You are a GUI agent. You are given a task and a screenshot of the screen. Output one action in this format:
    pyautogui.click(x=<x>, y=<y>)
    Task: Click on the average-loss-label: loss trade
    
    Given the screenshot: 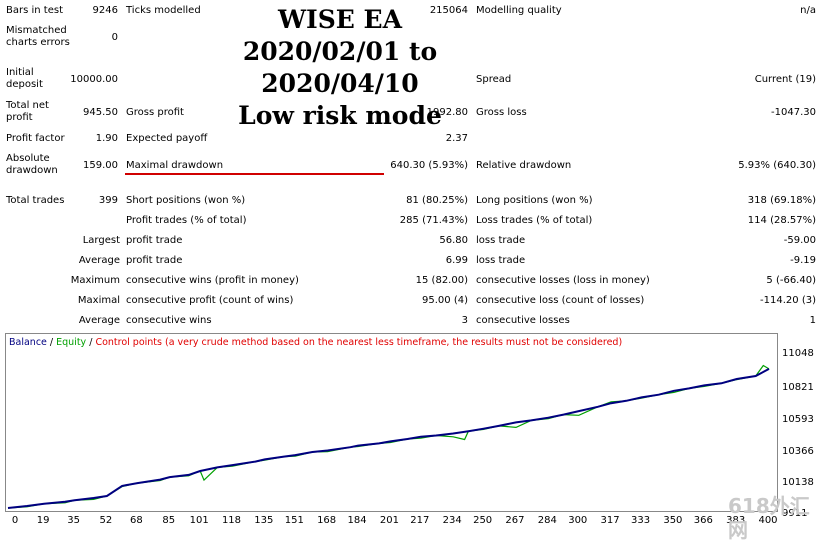 What is the action you would take?
    pyautogui.click(x=501, y=260)
    